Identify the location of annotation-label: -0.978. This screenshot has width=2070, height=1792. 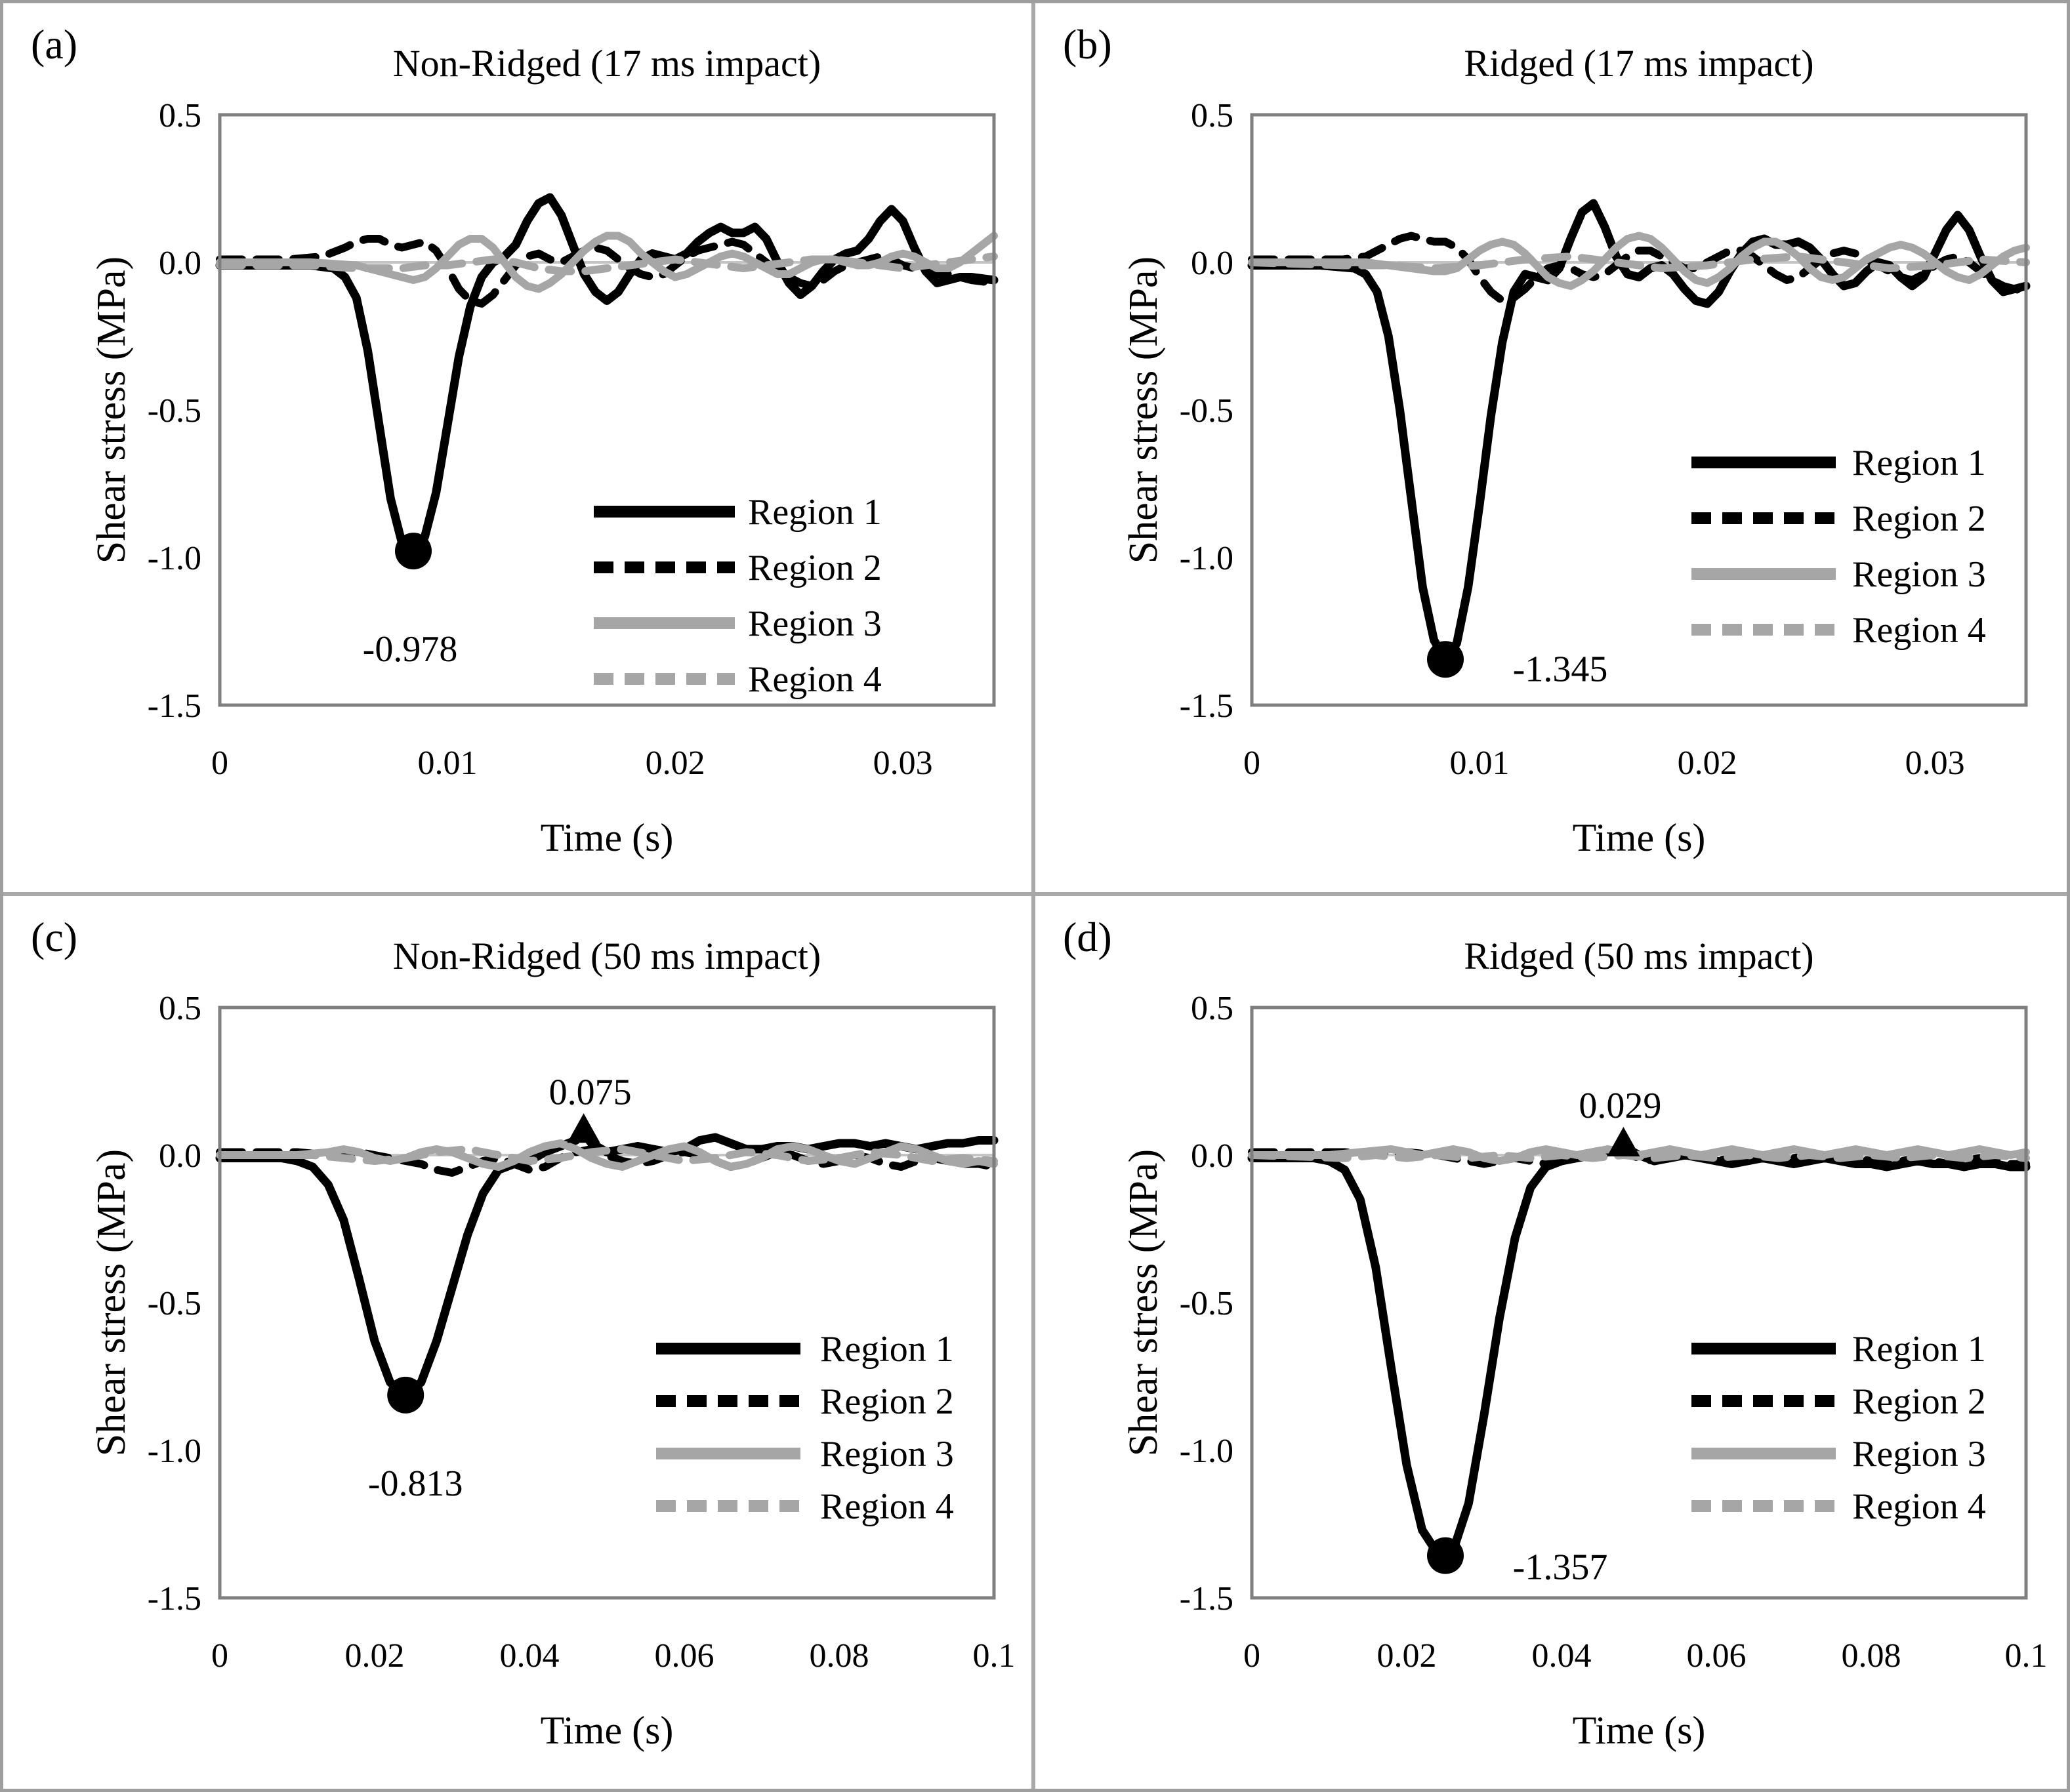
(410, 649).